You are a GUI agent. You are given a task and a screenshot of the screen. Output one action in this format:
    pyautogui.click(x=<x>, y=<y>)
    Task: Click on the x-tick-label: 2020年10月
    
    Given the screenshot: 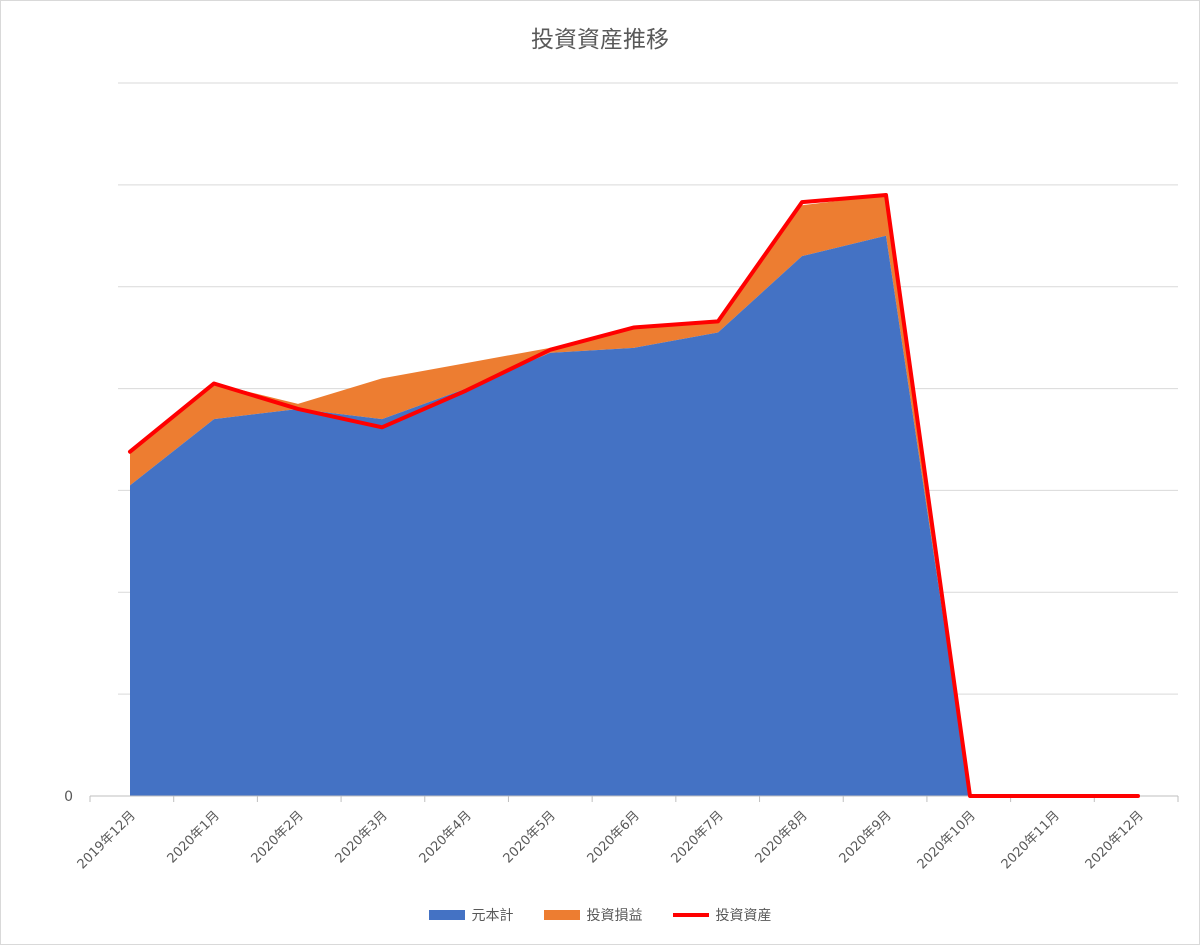 What is the action you would take?
    pyautogui.click(x=947, y=840)
    